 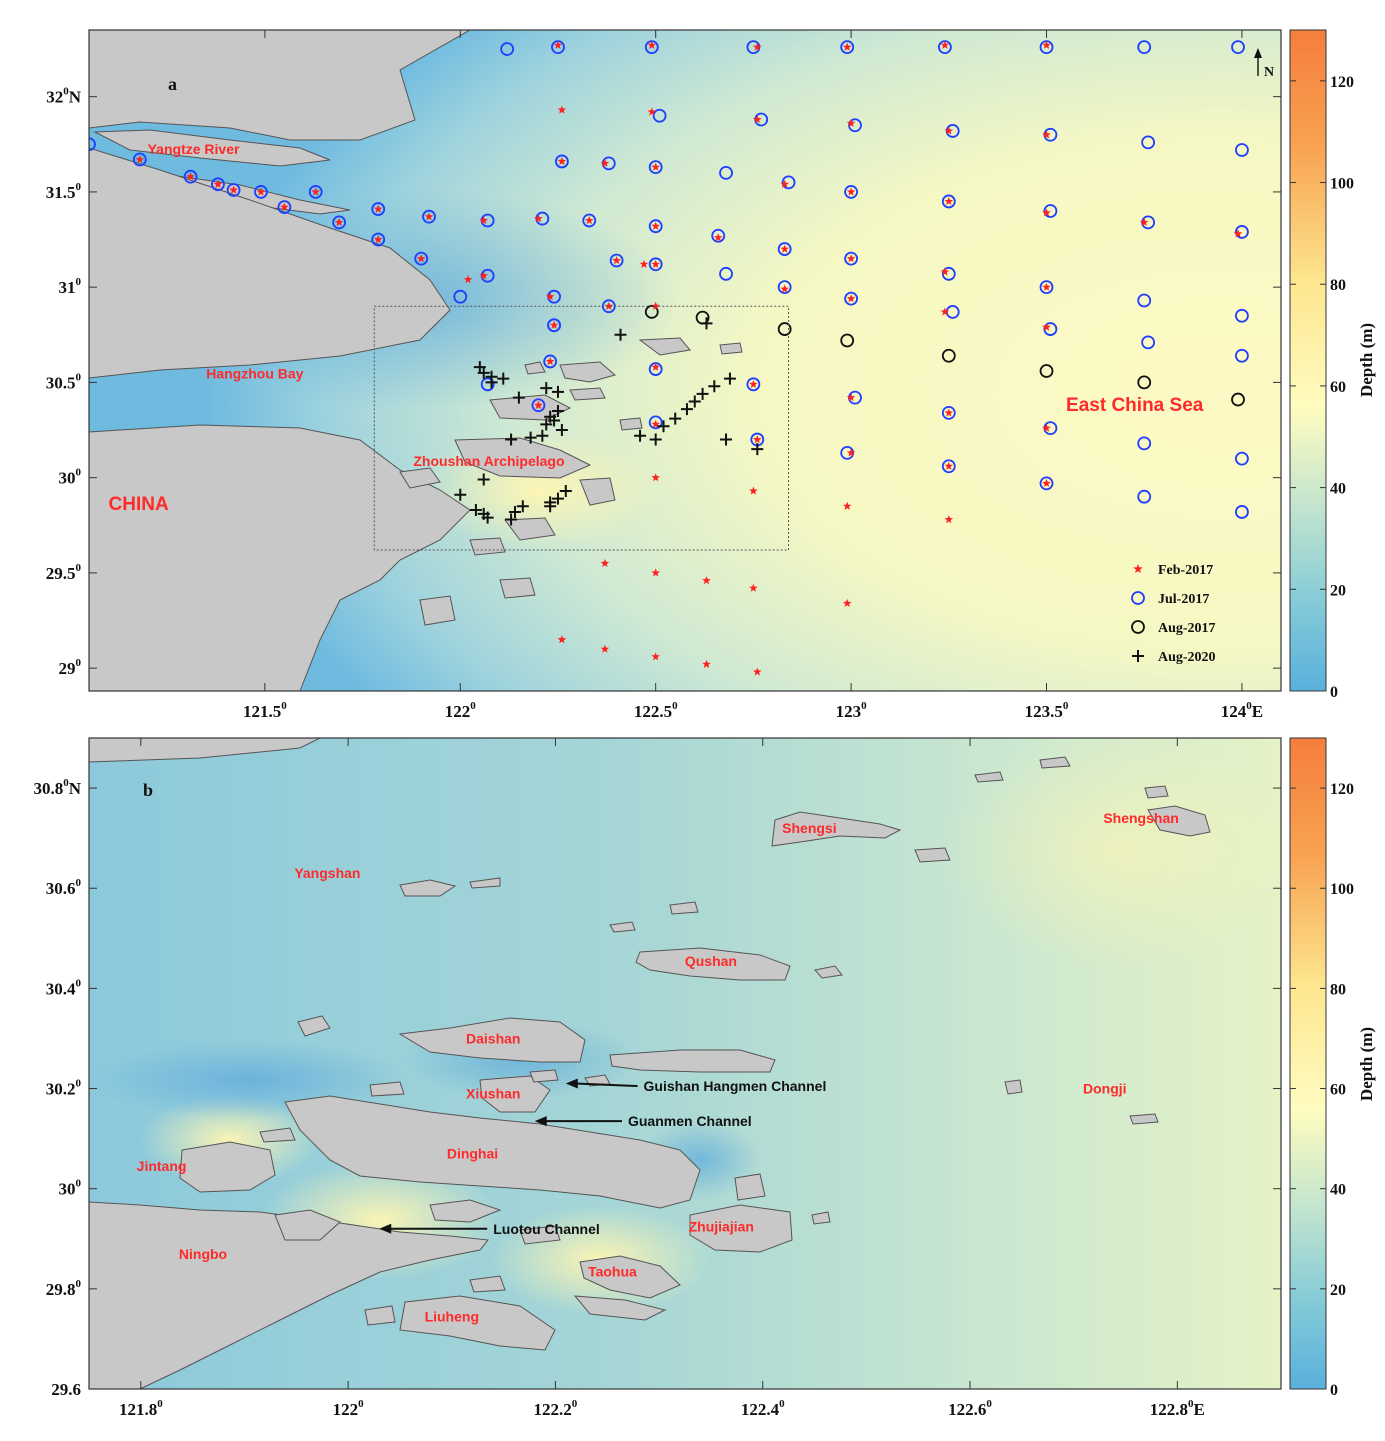 What do you see at coordinates (1140, 818) in the screenshot?
I see `place-label: Shengshan` at bounding box center [1140, 818].